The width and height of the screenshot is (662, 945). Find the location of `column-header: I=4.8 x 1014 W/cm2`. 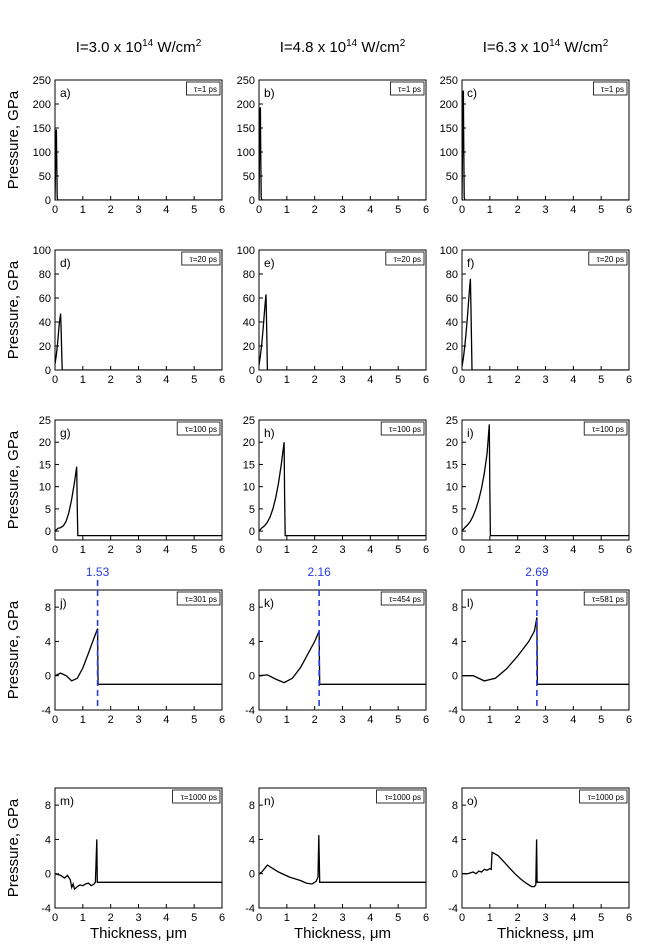

column-header: I=4.8 x 1014 W/cm2 is located at coordinates (343, 47).